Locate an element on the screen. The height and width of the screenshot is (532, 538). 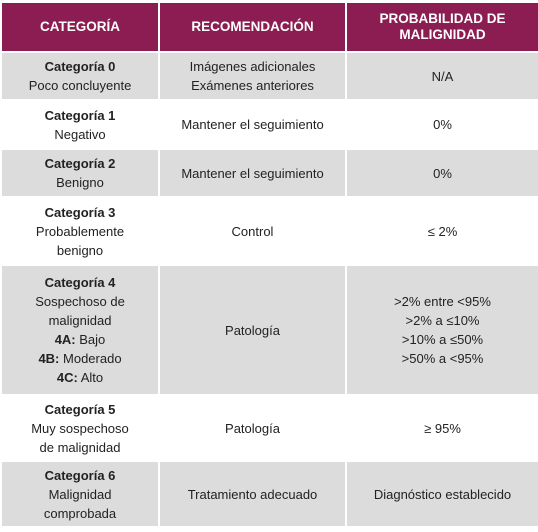
probability: Diagnóstico establecido is located at coordinates (442, 494).